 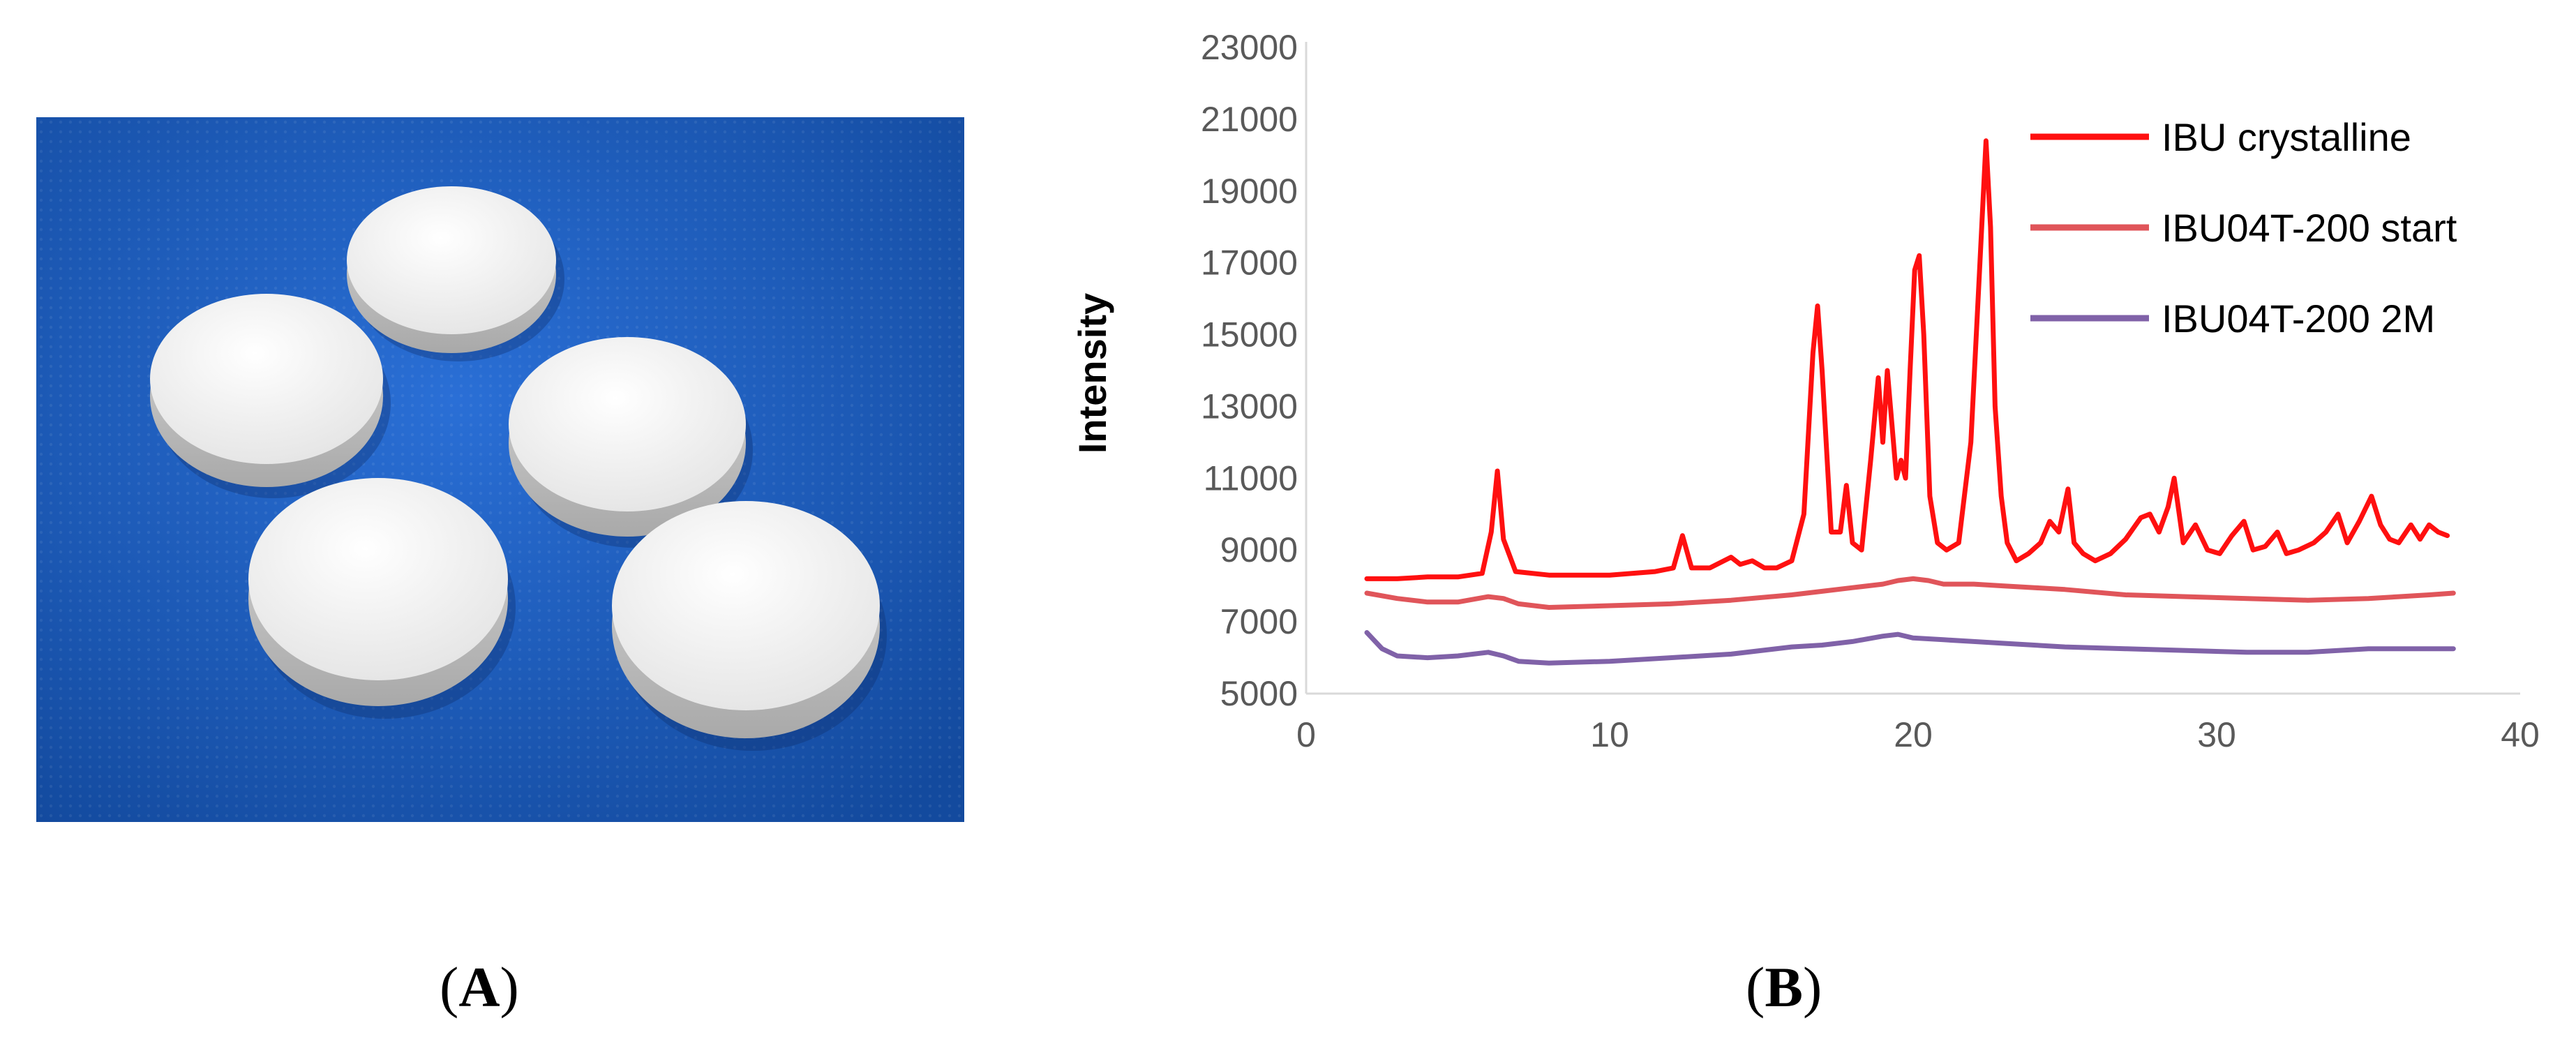 I want to click on panel-label-b: (B), so click(x=1784, y=987).